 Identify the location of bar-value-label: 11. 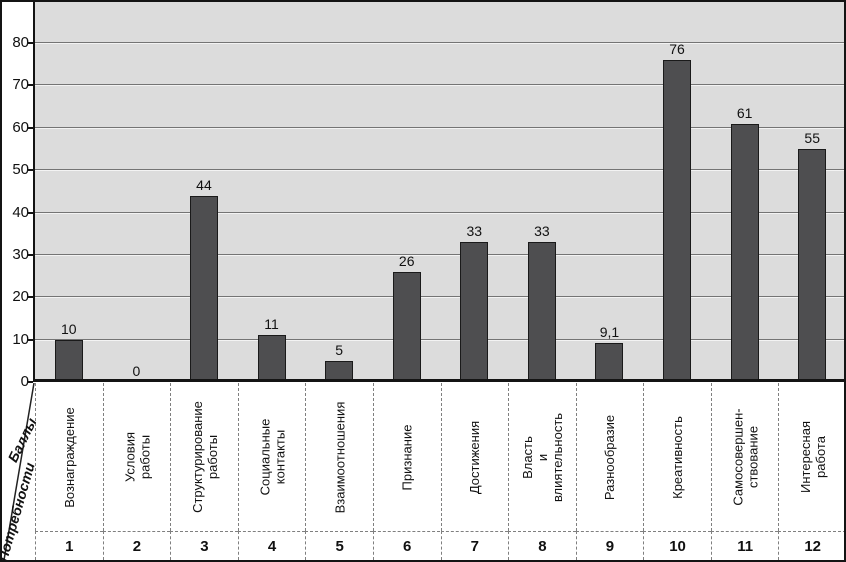
(271, 324).